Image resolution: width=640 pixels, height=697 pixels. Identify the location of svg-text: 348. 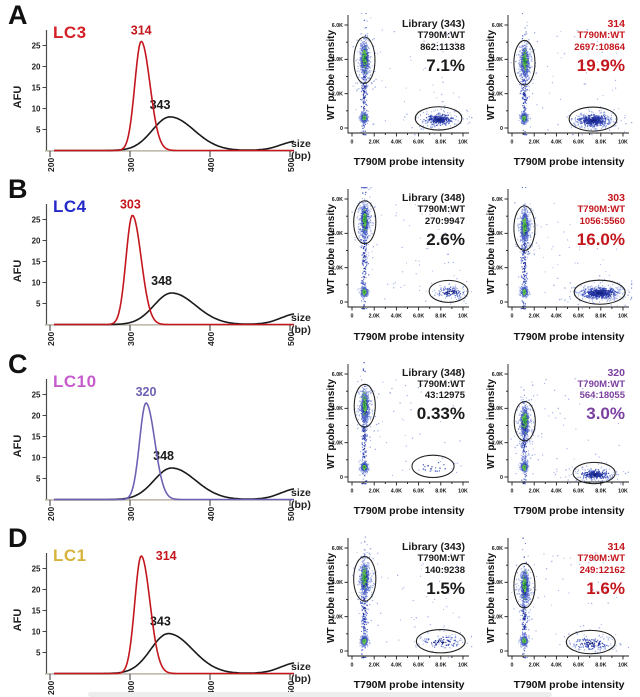
(161, 281).